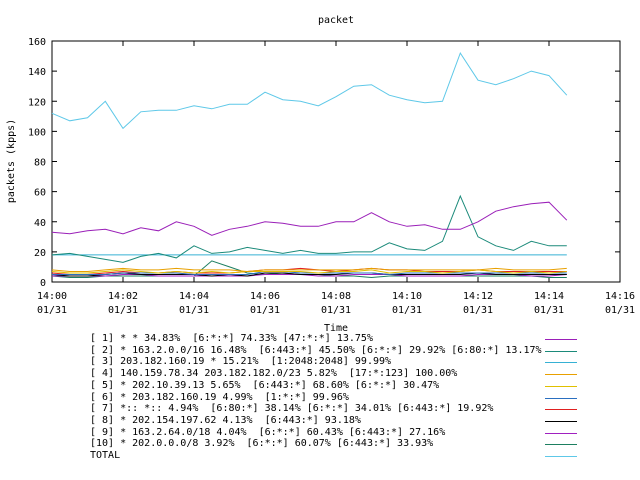  Describe the element at coordinates (265, 296) in the screenshot. I see `x-tick-label-time: 14:06` at that location.